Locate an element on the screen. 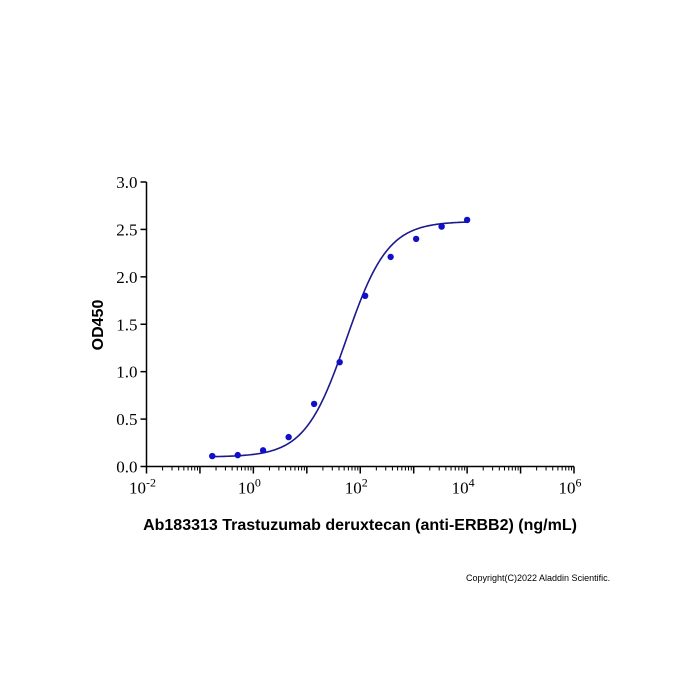 Image resolution: width=700 pixels, height=700 pixels. x-tick-label: 10⁰ is located at coordinates (249, 487).